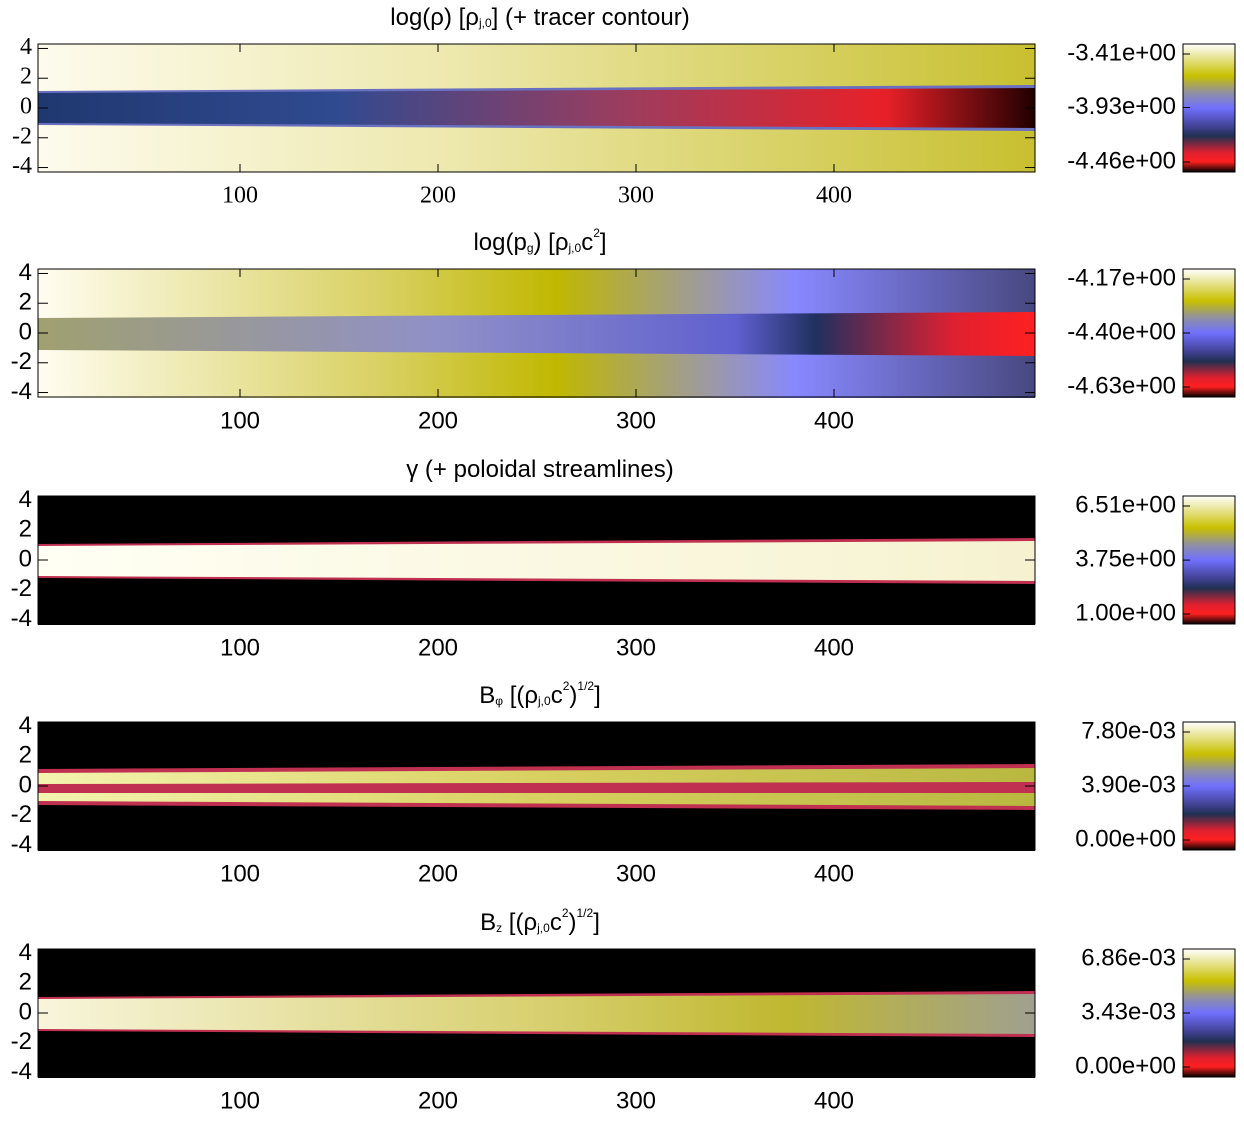  What do you see at coordinates (1121, 160) in the screenshot?
I see `colorbar-label: -4.46e+00` at bounding box center [1121, 160].